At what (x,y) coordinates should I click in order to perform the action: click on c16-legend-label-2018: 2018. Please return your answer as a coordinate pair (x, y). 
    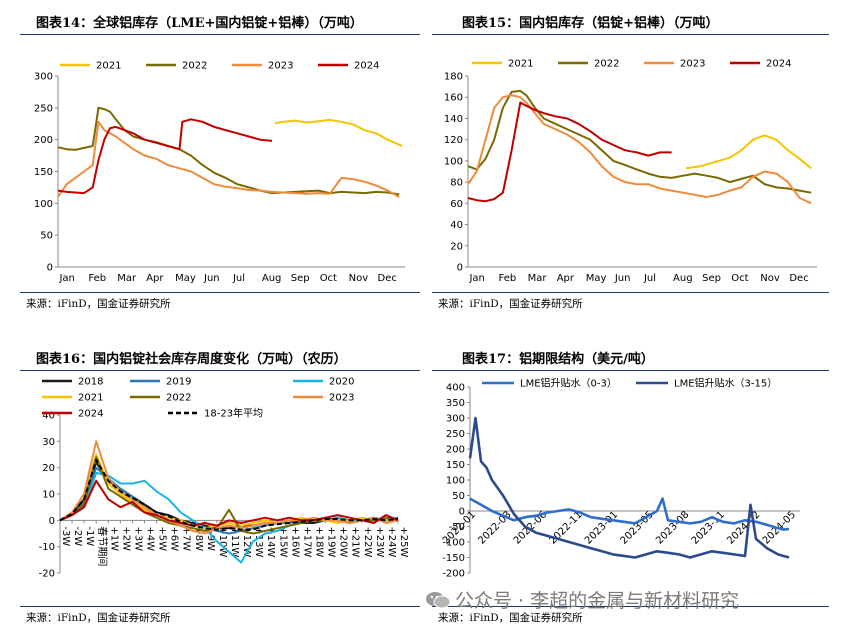
    Looking at the image, I should click on (90, 382).